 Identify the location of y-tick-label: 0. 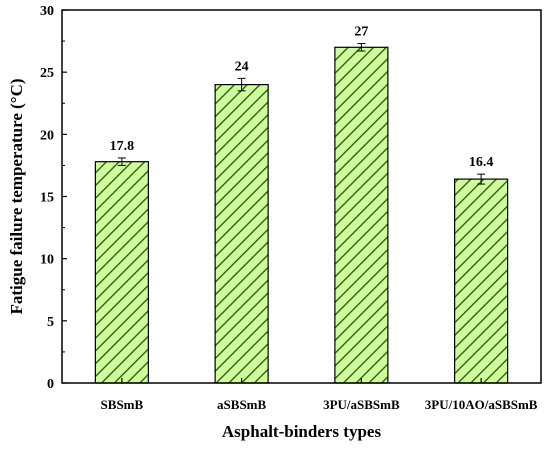
(50, 384).